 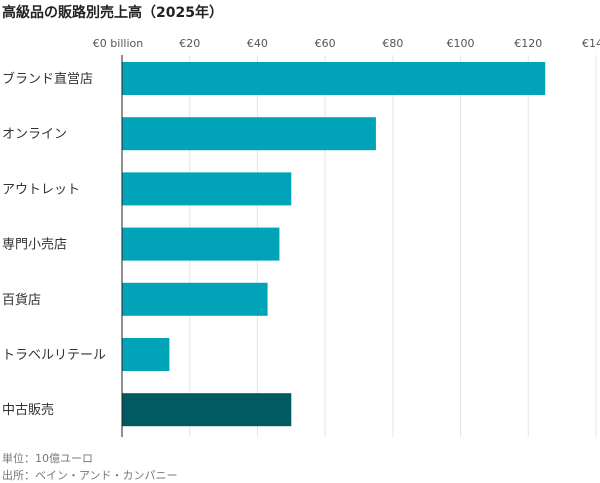 I want to click on category-label: 百貨店, so click(x=21, y=300).